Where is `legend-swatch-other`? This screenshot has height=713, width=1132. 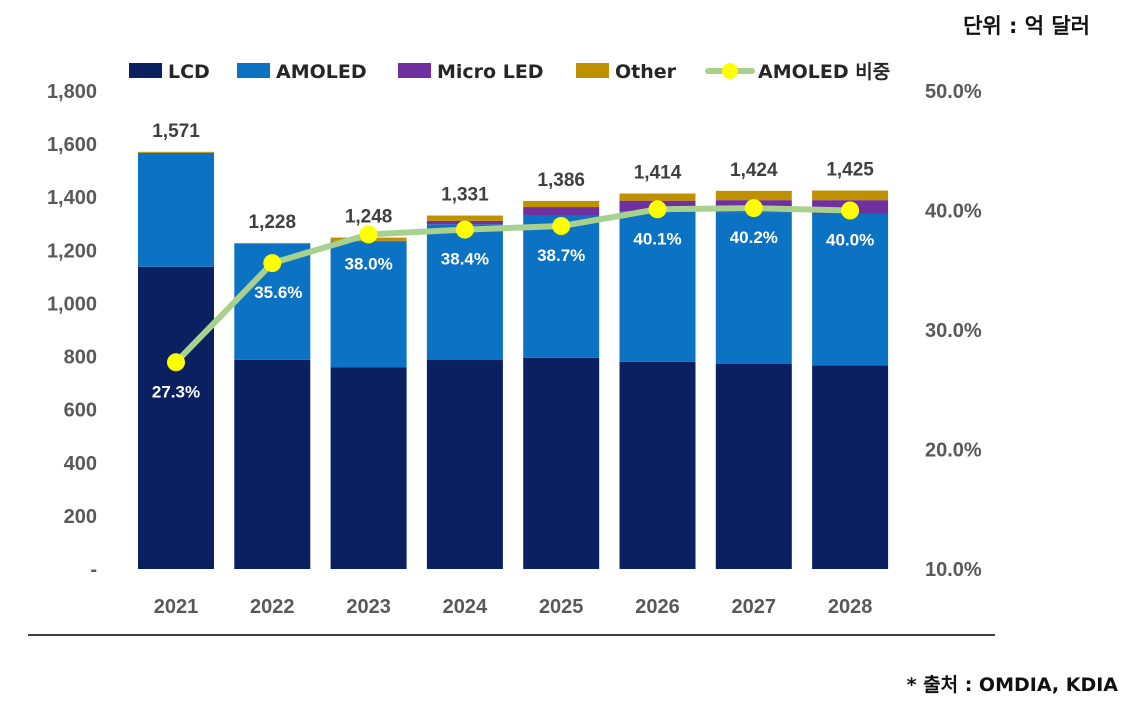
legend-swatch-other is located at coordinates (592, 70).